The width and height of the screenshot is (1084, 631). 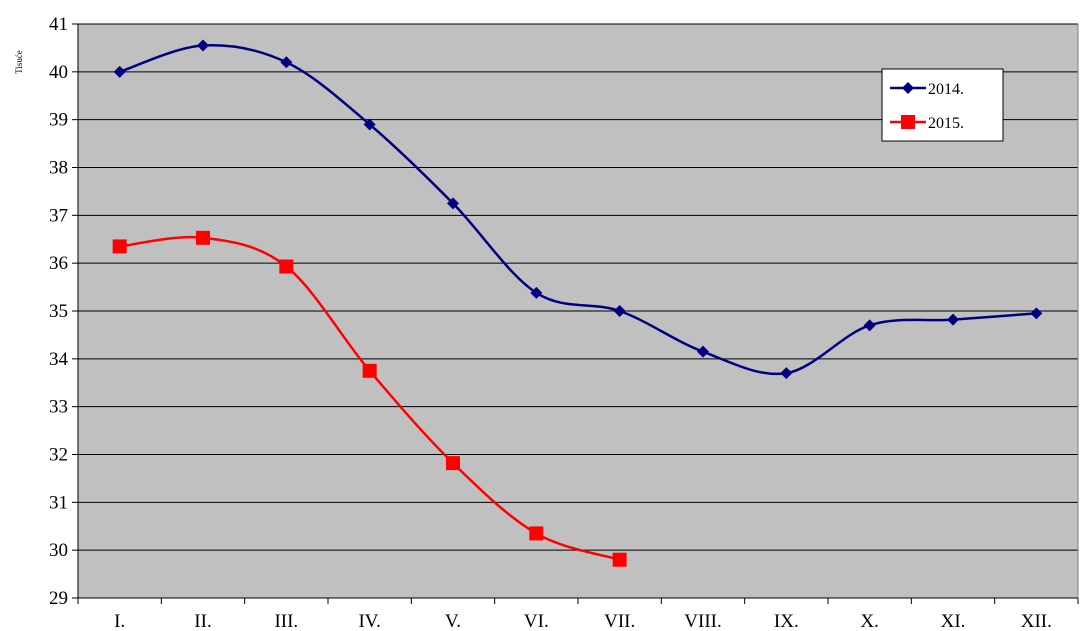 I want to click on y-tick-label: 31, so click(x=58, y=502).